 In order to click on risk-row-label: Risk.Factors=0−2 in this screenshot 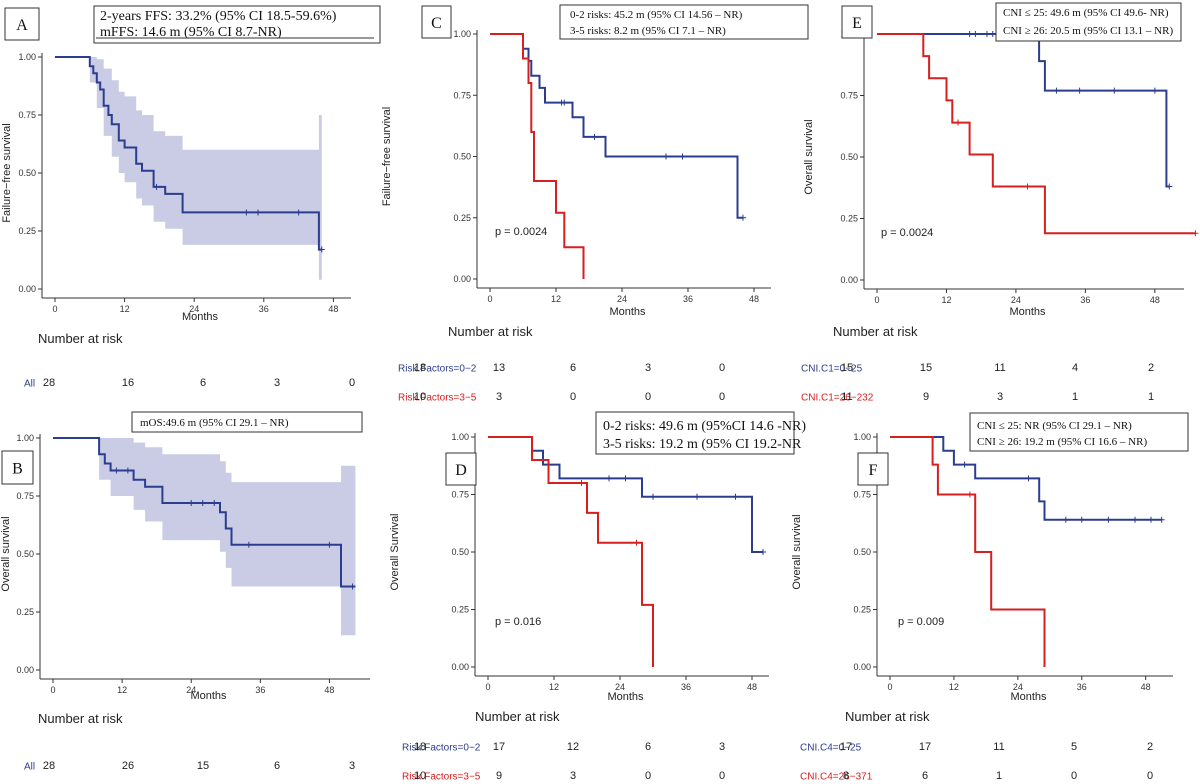, I will do `click(437, 369)`.